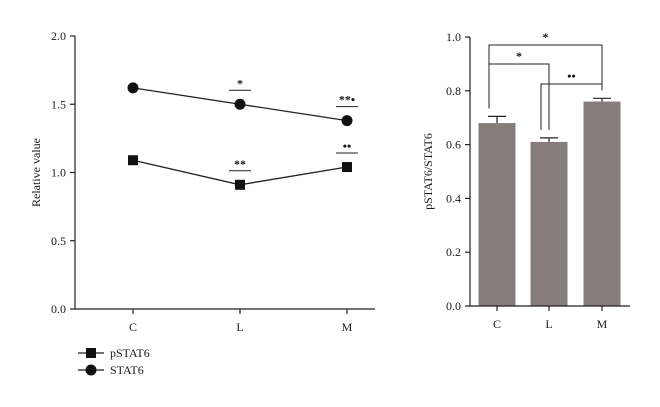 This screenshot has height=407, width=660. I want to click on y-tick-label: 0.5, so click(58, 241).